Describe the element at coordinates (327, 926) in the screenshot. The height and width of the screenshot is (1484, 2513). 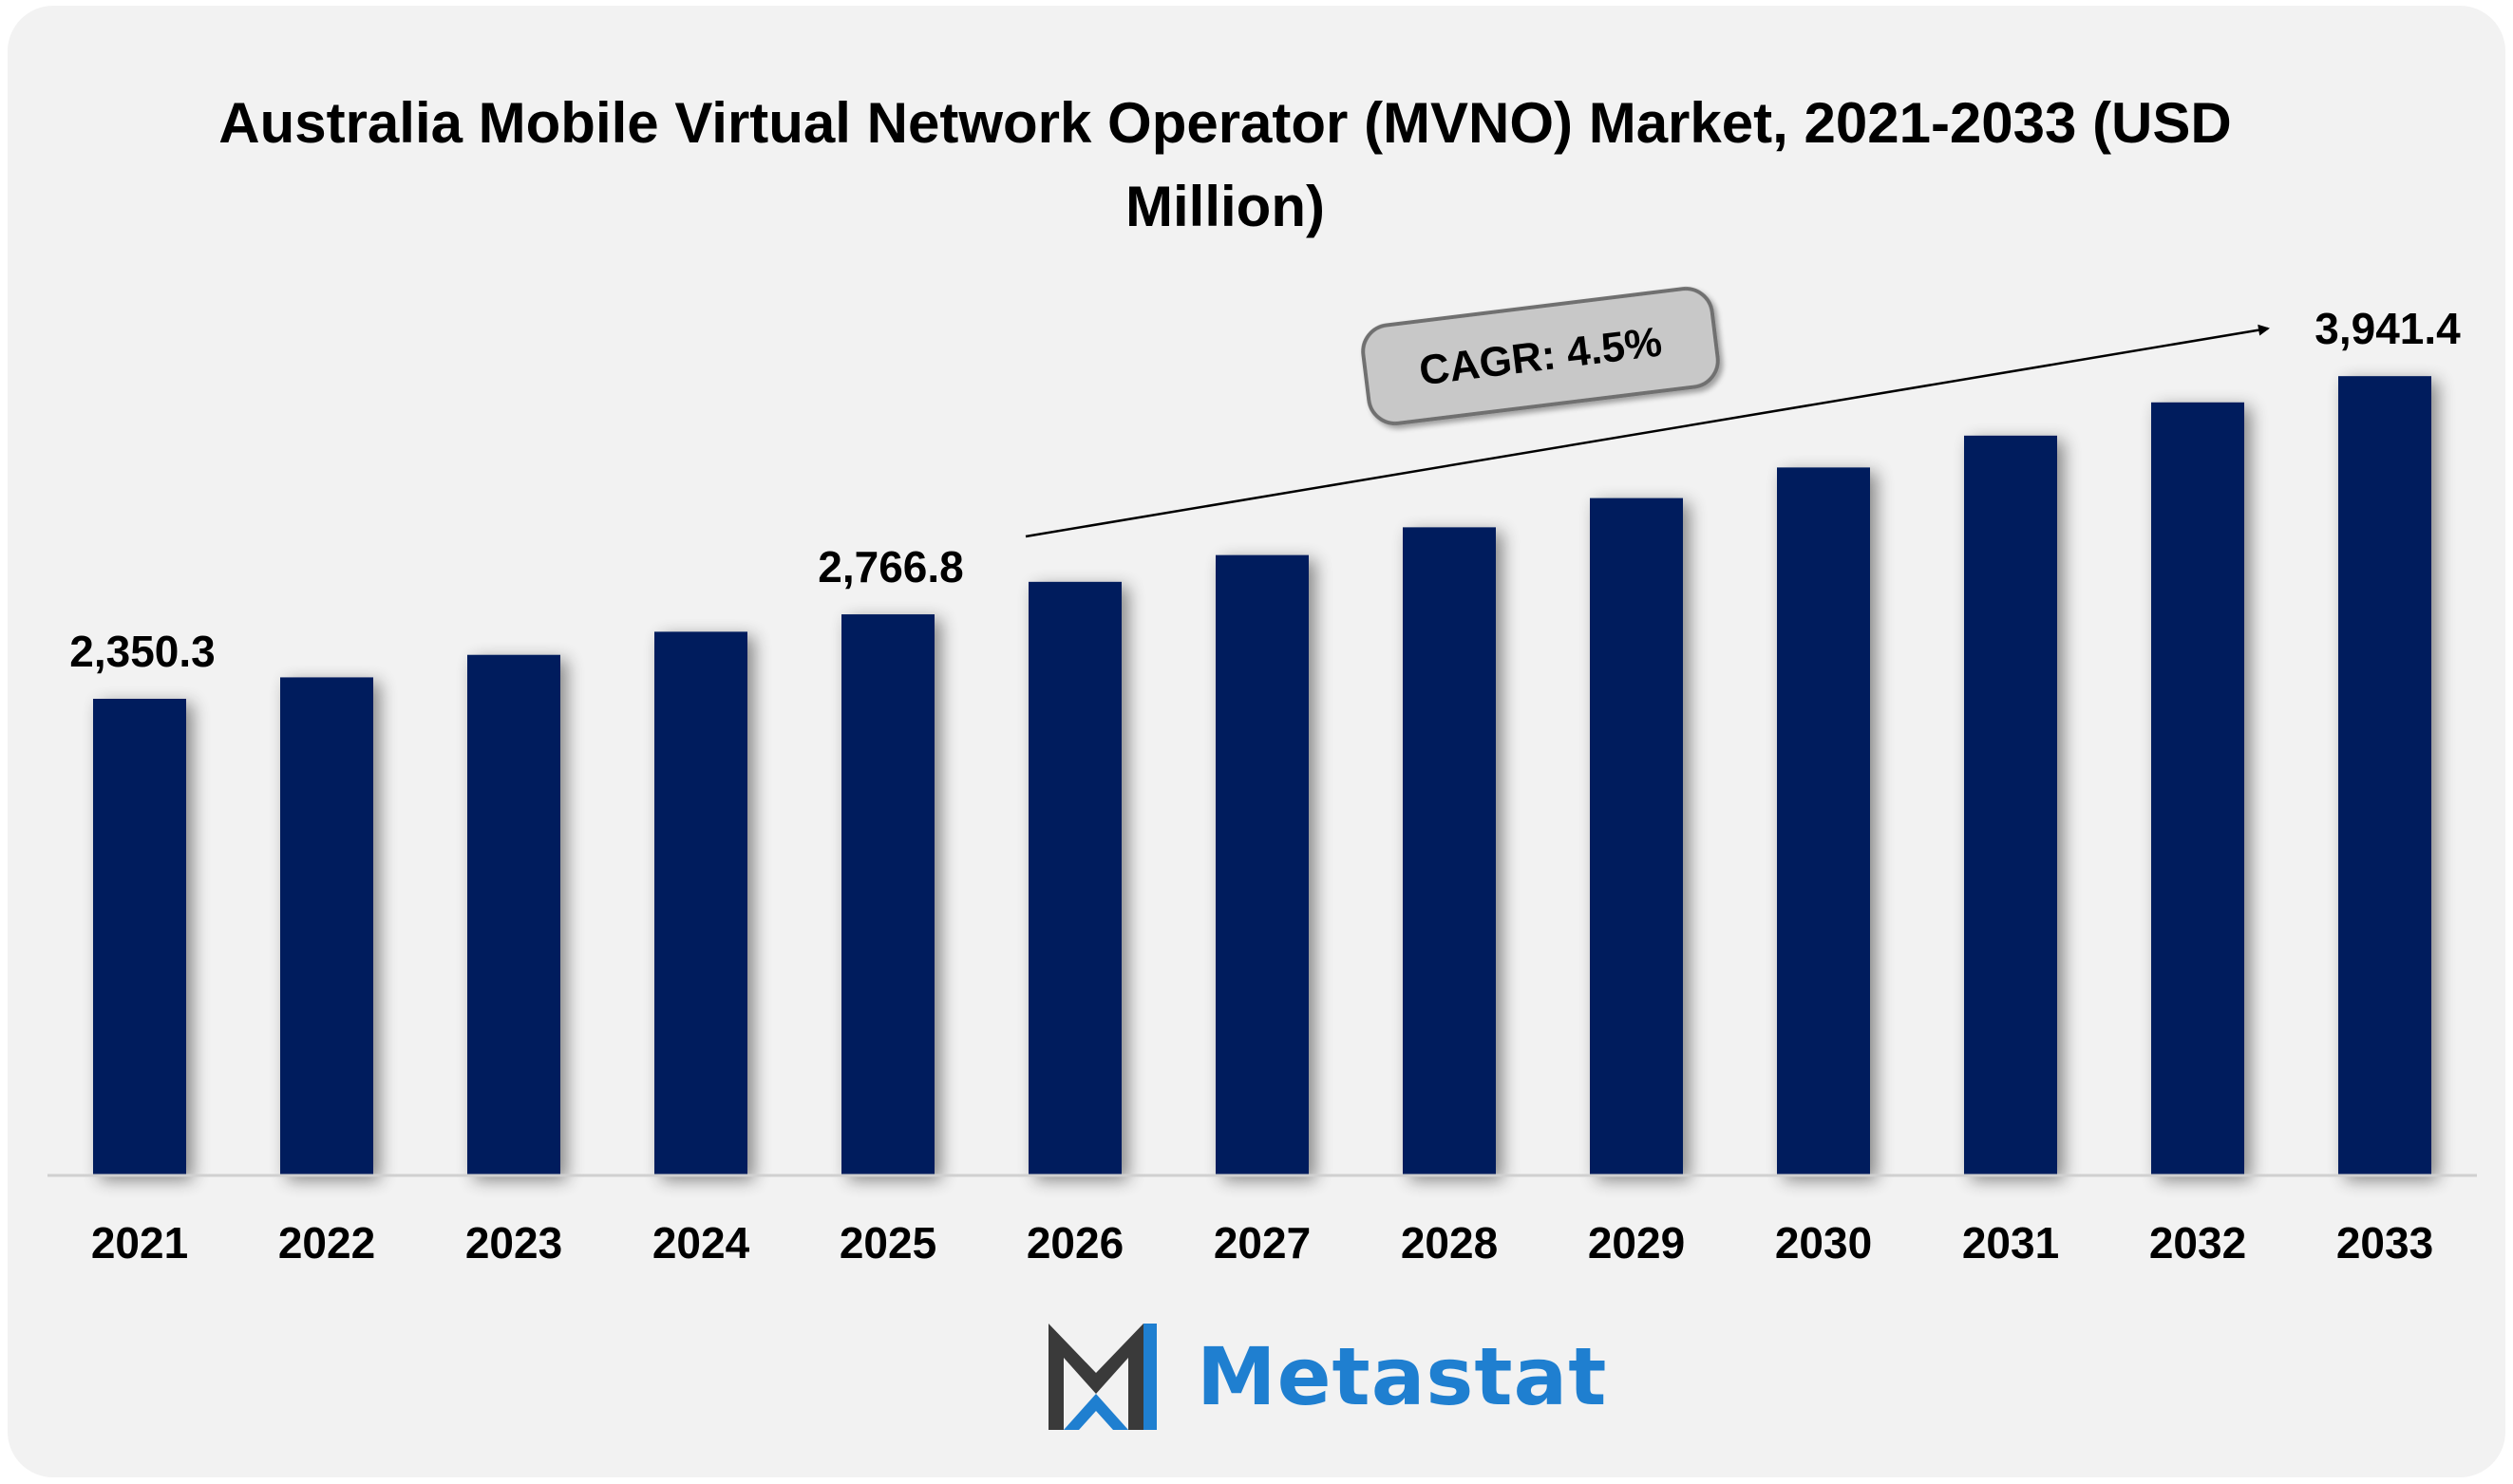
I see `bar-2022` at that location.